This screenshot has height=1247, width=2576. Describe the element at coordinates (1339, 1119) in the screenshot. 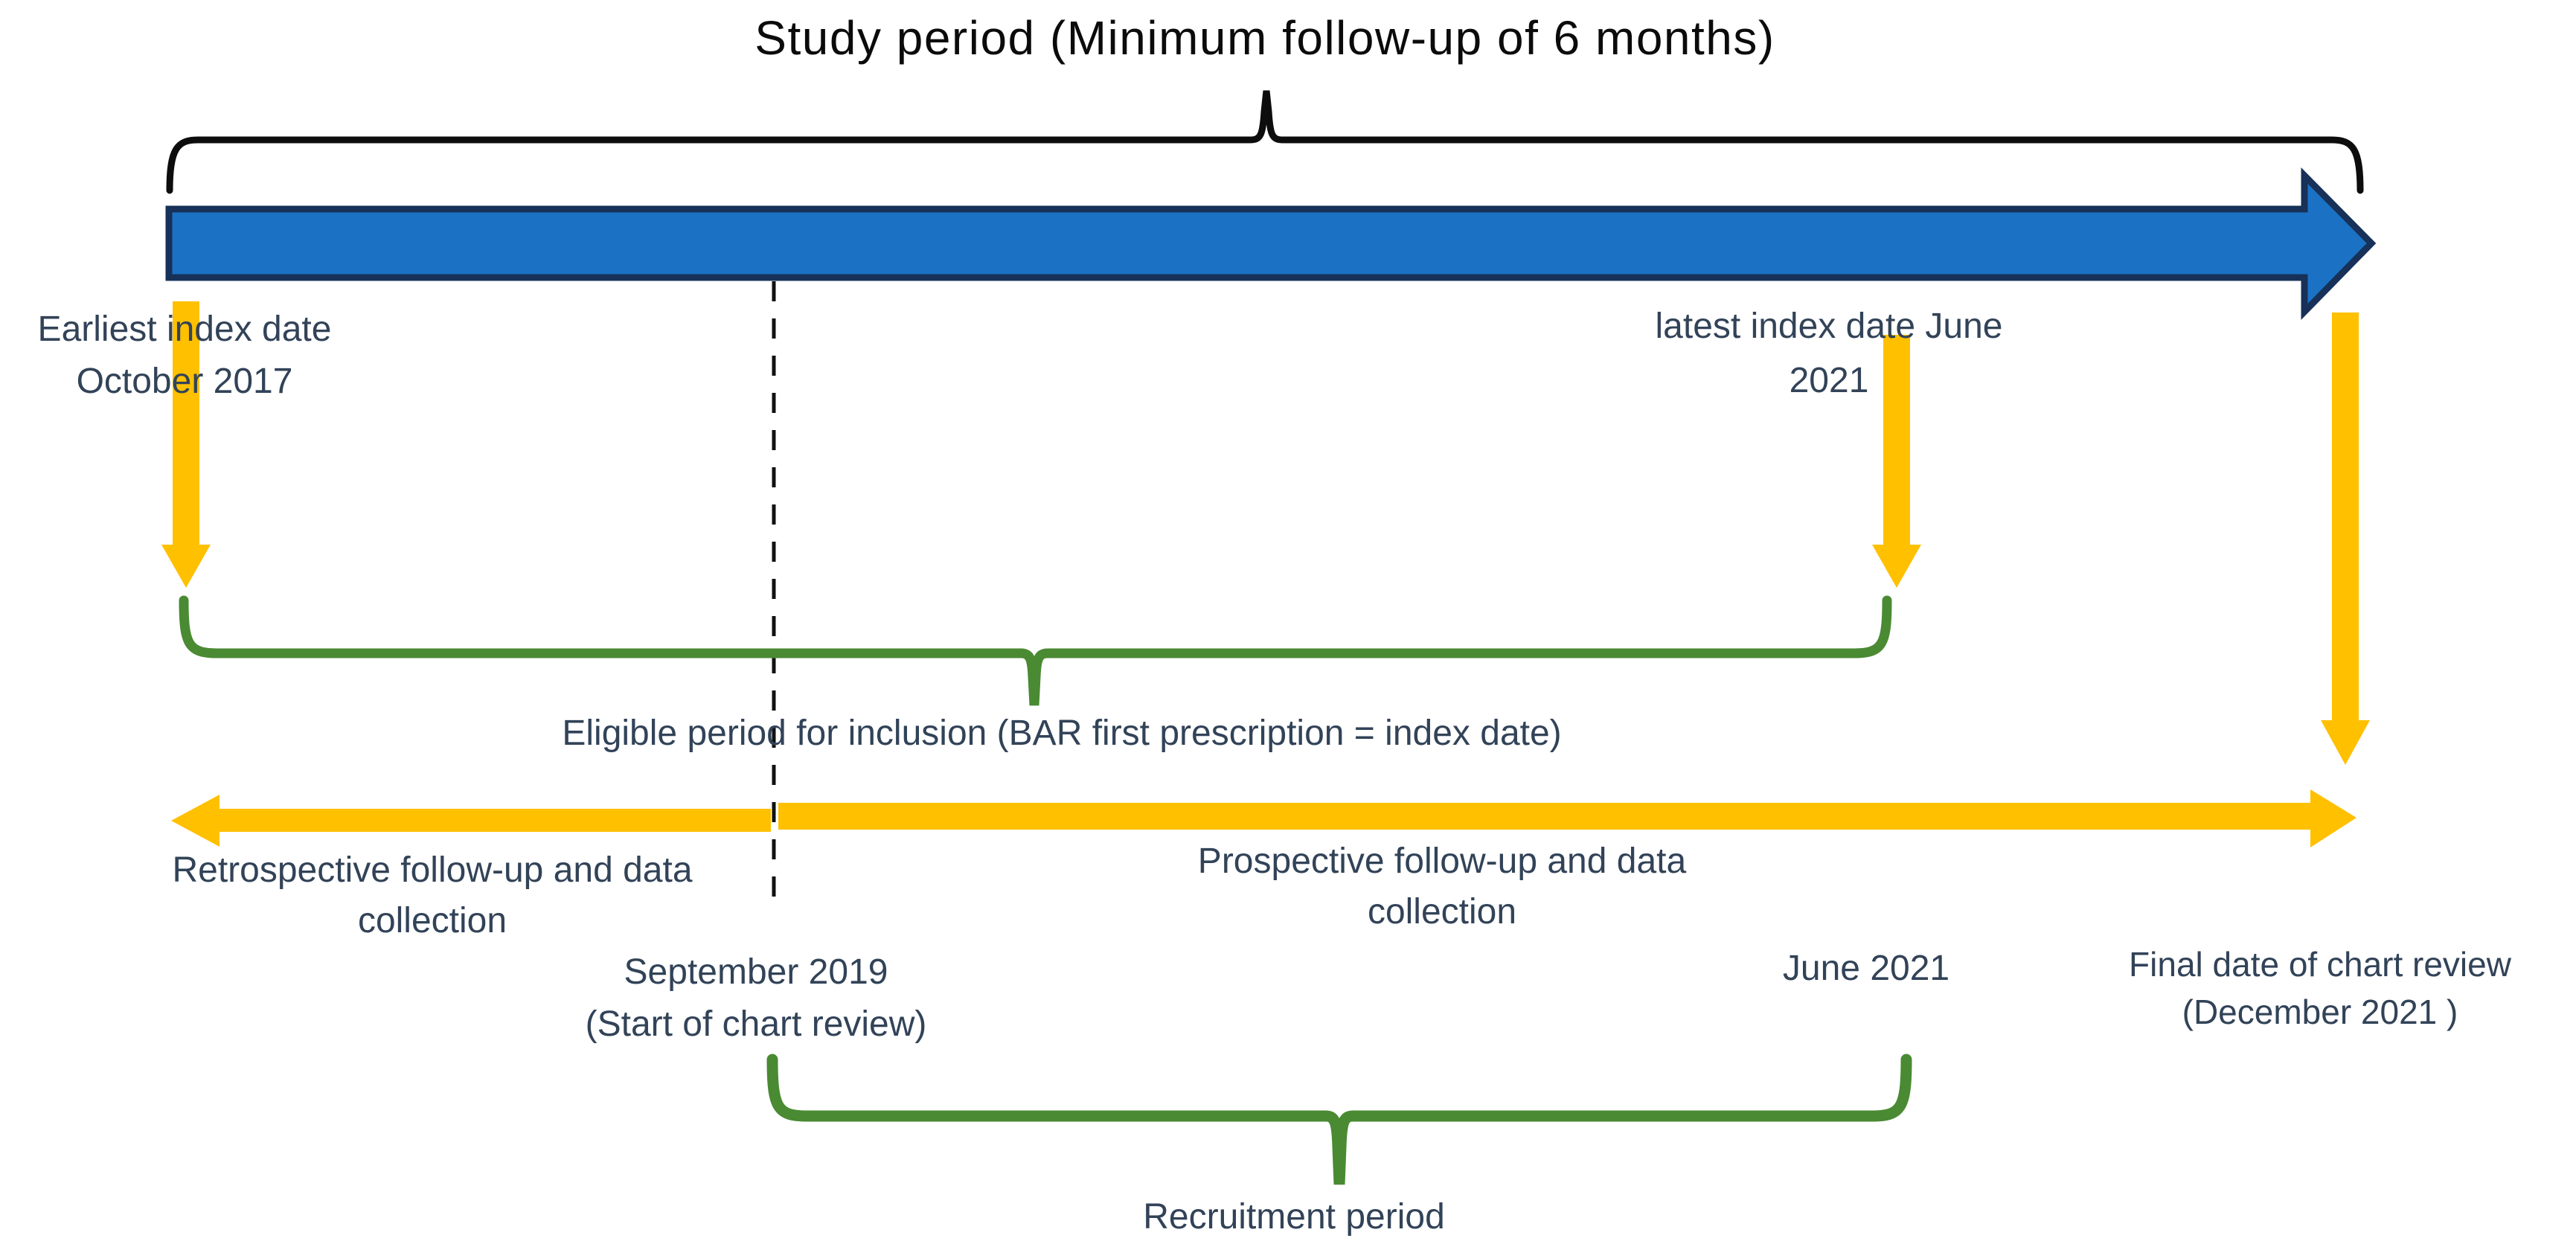

I see `recruitment-period-brace` at that location.